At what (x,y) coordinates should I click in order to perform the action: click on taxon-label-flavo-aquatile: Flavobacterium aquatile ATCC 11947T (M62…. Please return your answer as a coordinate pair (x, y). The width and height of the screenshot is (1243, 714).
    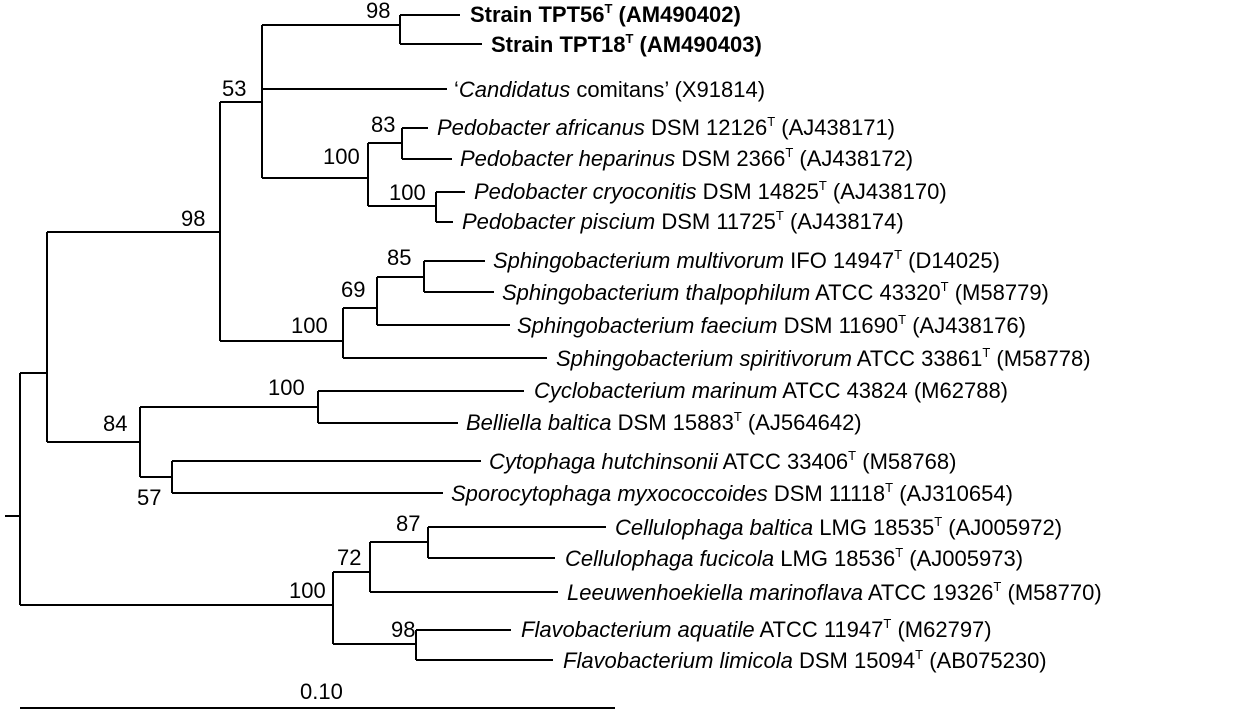
    Looking at the image, I should click on (756, 629).